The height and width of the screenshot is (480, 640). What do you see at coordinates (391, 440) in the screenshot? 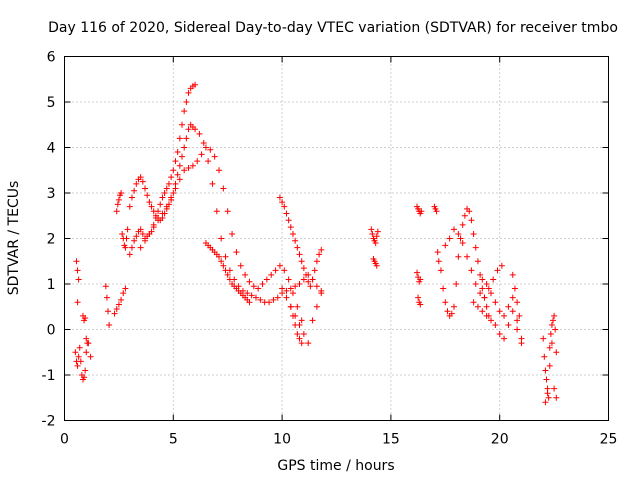
I see `x-tick-label: 15` at bounding box center [391, 440].